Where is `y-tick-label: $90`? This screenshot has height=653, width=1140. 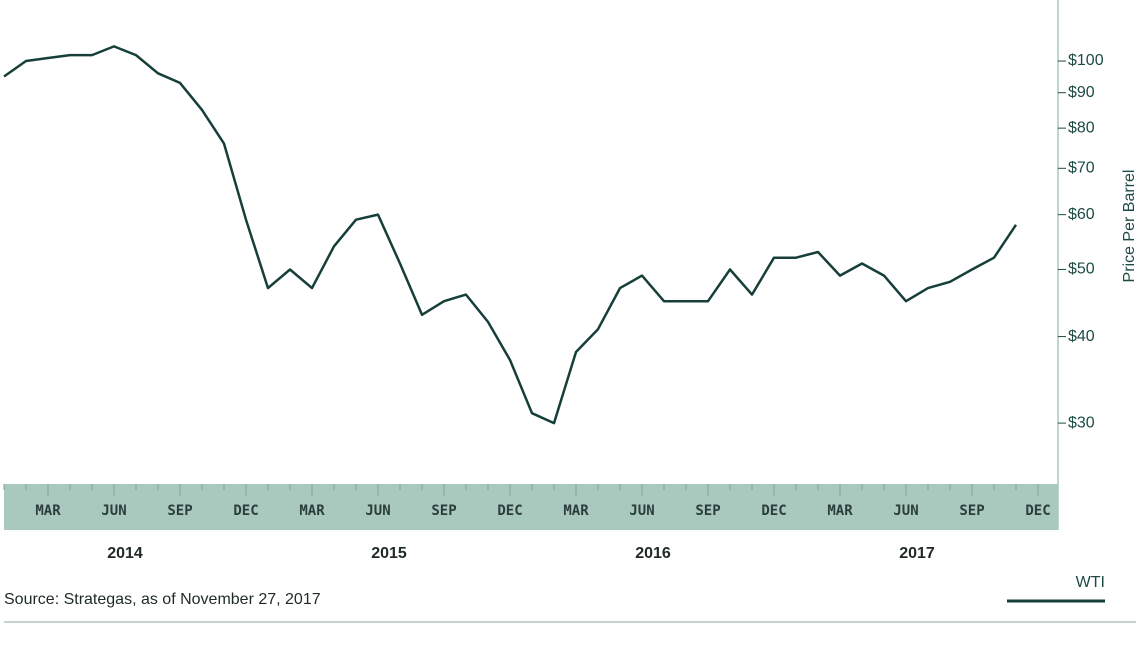
y-tick-label: $90 is located at coordinates (1081, 92).